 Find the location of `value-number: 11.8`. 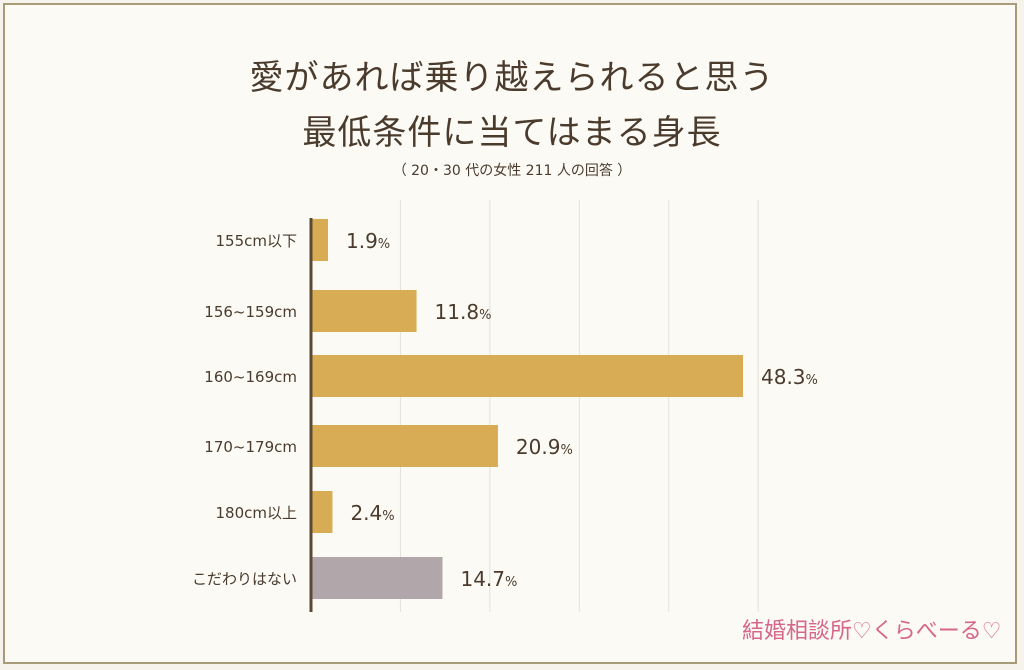

value-number: 11.8 is located at coordinates (457, 312).